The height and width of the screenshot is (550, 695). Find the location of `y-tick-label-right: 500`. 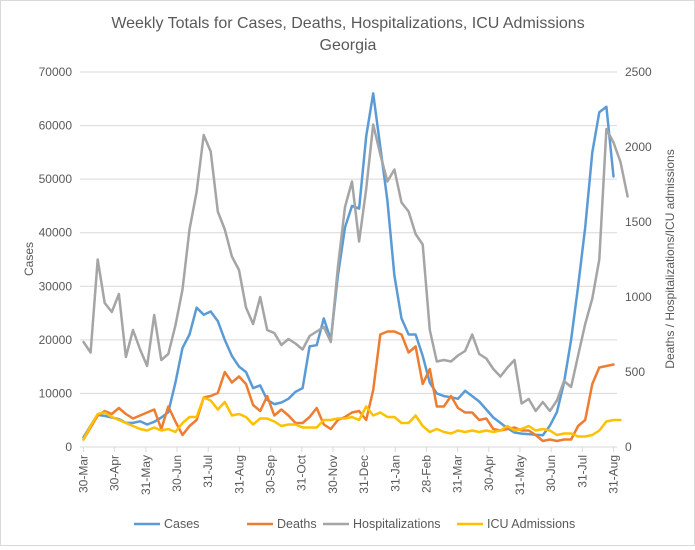

y-tick-label-right: 500 is located at coordinates (635, 372).